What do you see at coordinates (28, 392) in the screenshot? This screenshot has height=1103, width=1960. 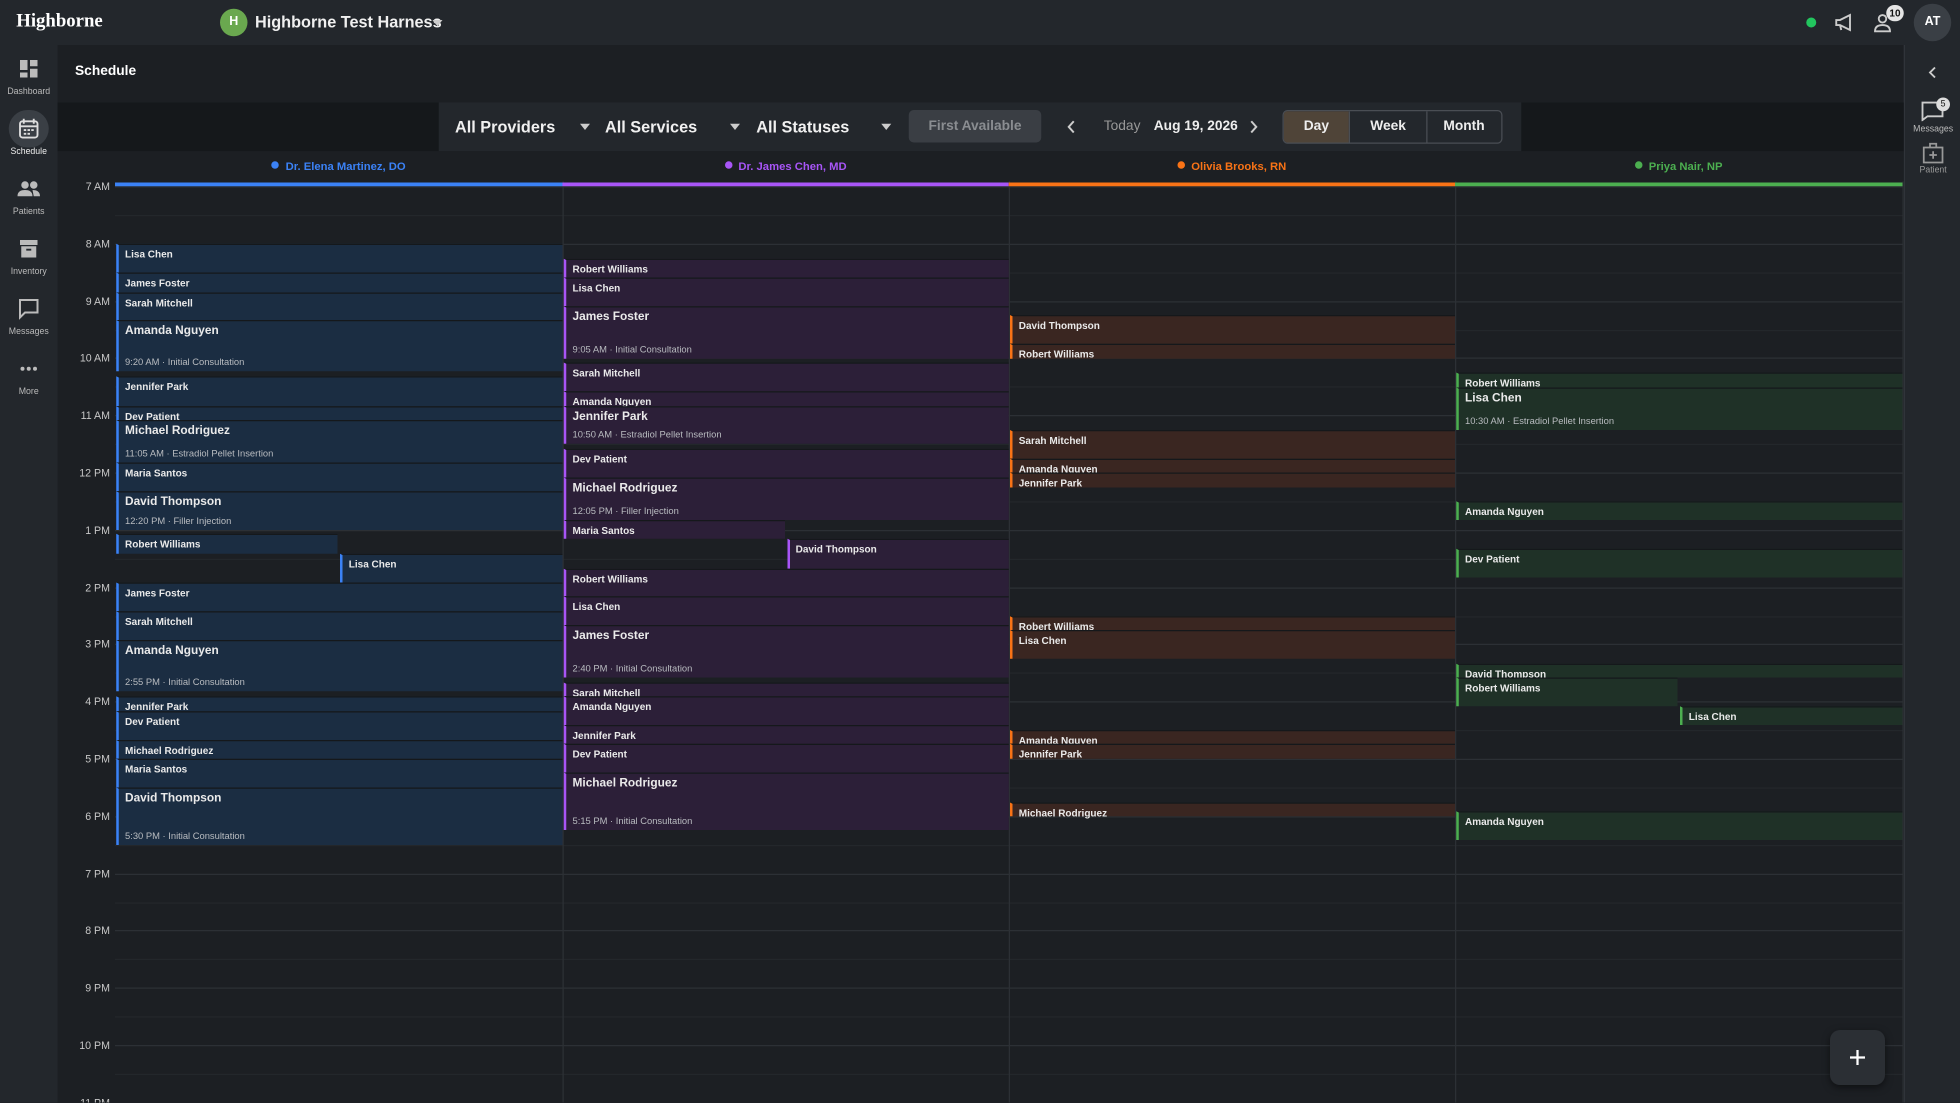 I see `nav-label: More` at bounding box center [28, 392].